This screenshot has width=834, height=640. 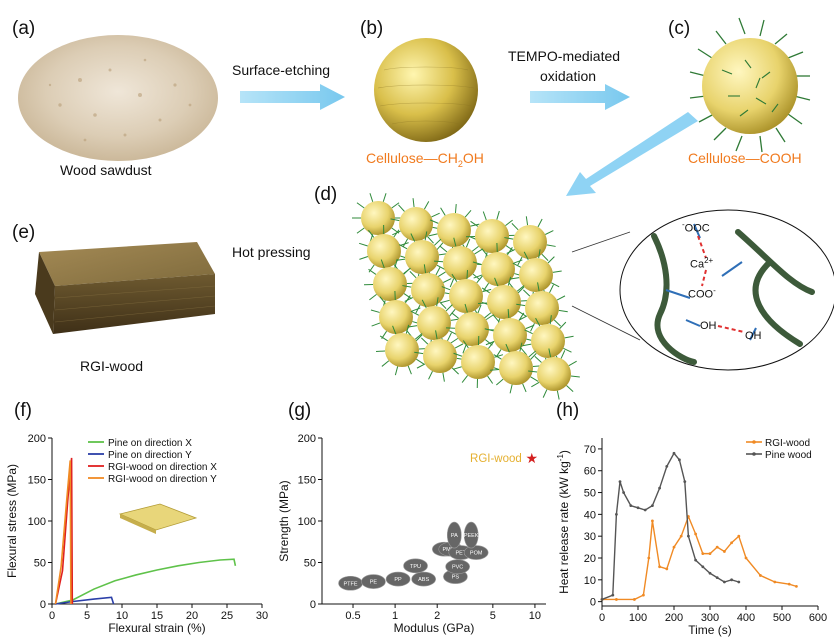 What do you see at coordinates (326, 194) in the screenshot?
I see `panel-label-d: (d)` at bounding box center [326, 194].